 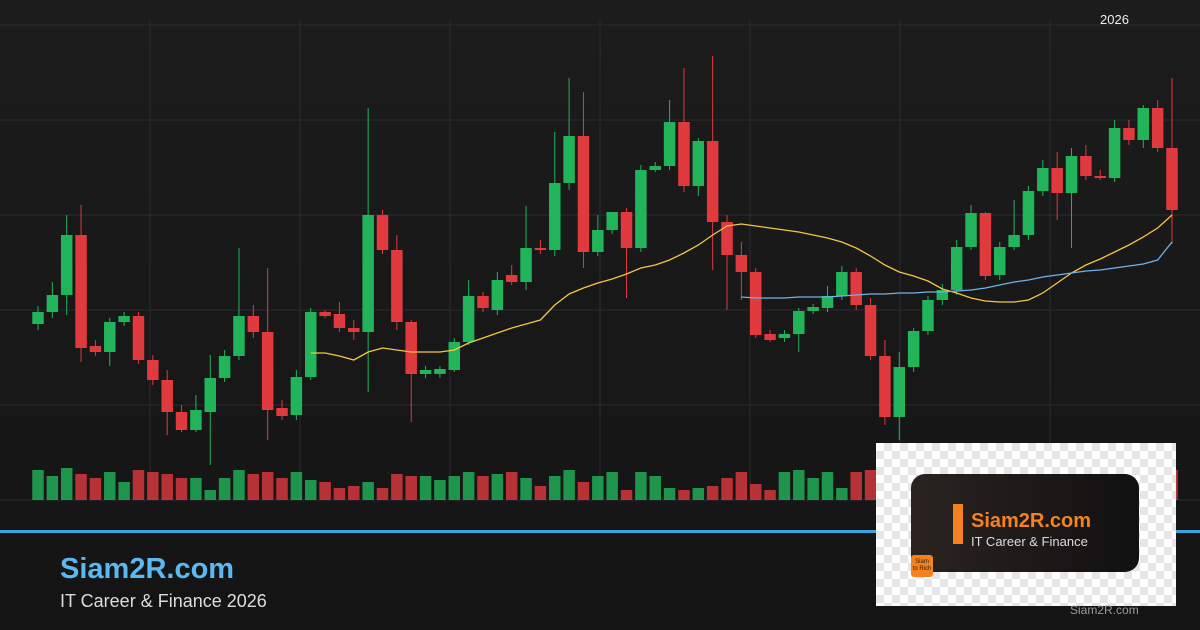 I want to click on icon-line: to Rich, so click(x=922, y=569).